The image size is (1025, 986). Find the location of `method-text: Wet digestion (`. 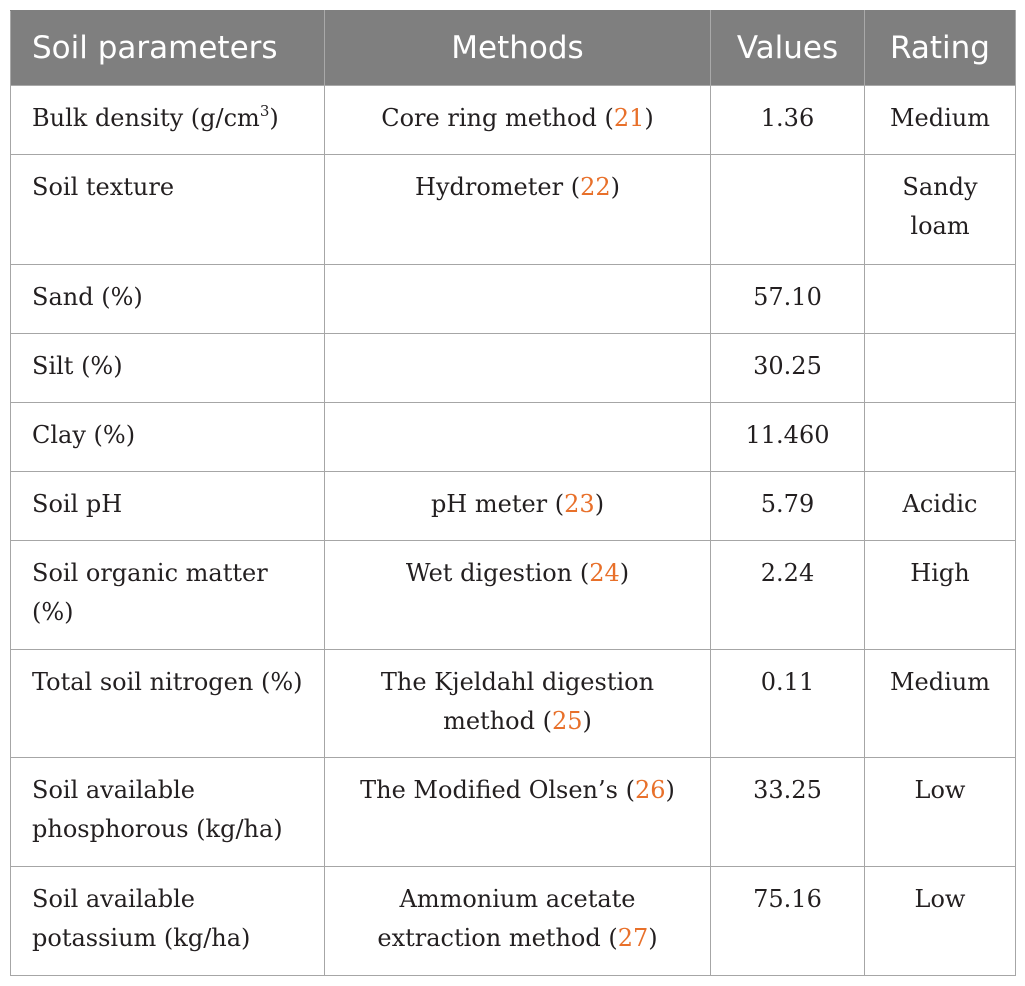

method-text: Wet digestion ( is located at coordinates (497, 573).